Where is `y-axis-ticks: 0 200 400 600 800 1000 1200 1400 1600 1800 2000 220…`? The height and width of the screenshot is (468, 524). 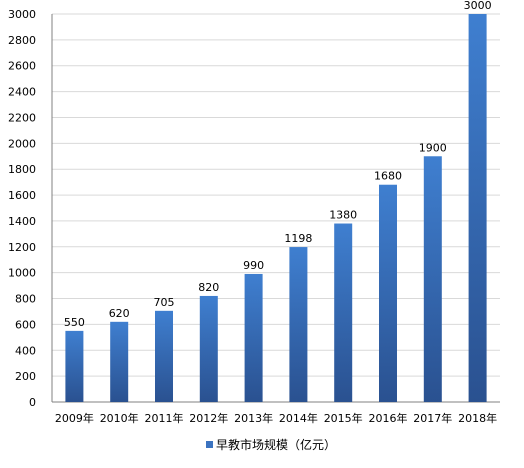
y-axis-ticks: 0 200 400 600 800 1000 1200 1400 1600 1800 2000 220… is located at coordinates (22, 208).